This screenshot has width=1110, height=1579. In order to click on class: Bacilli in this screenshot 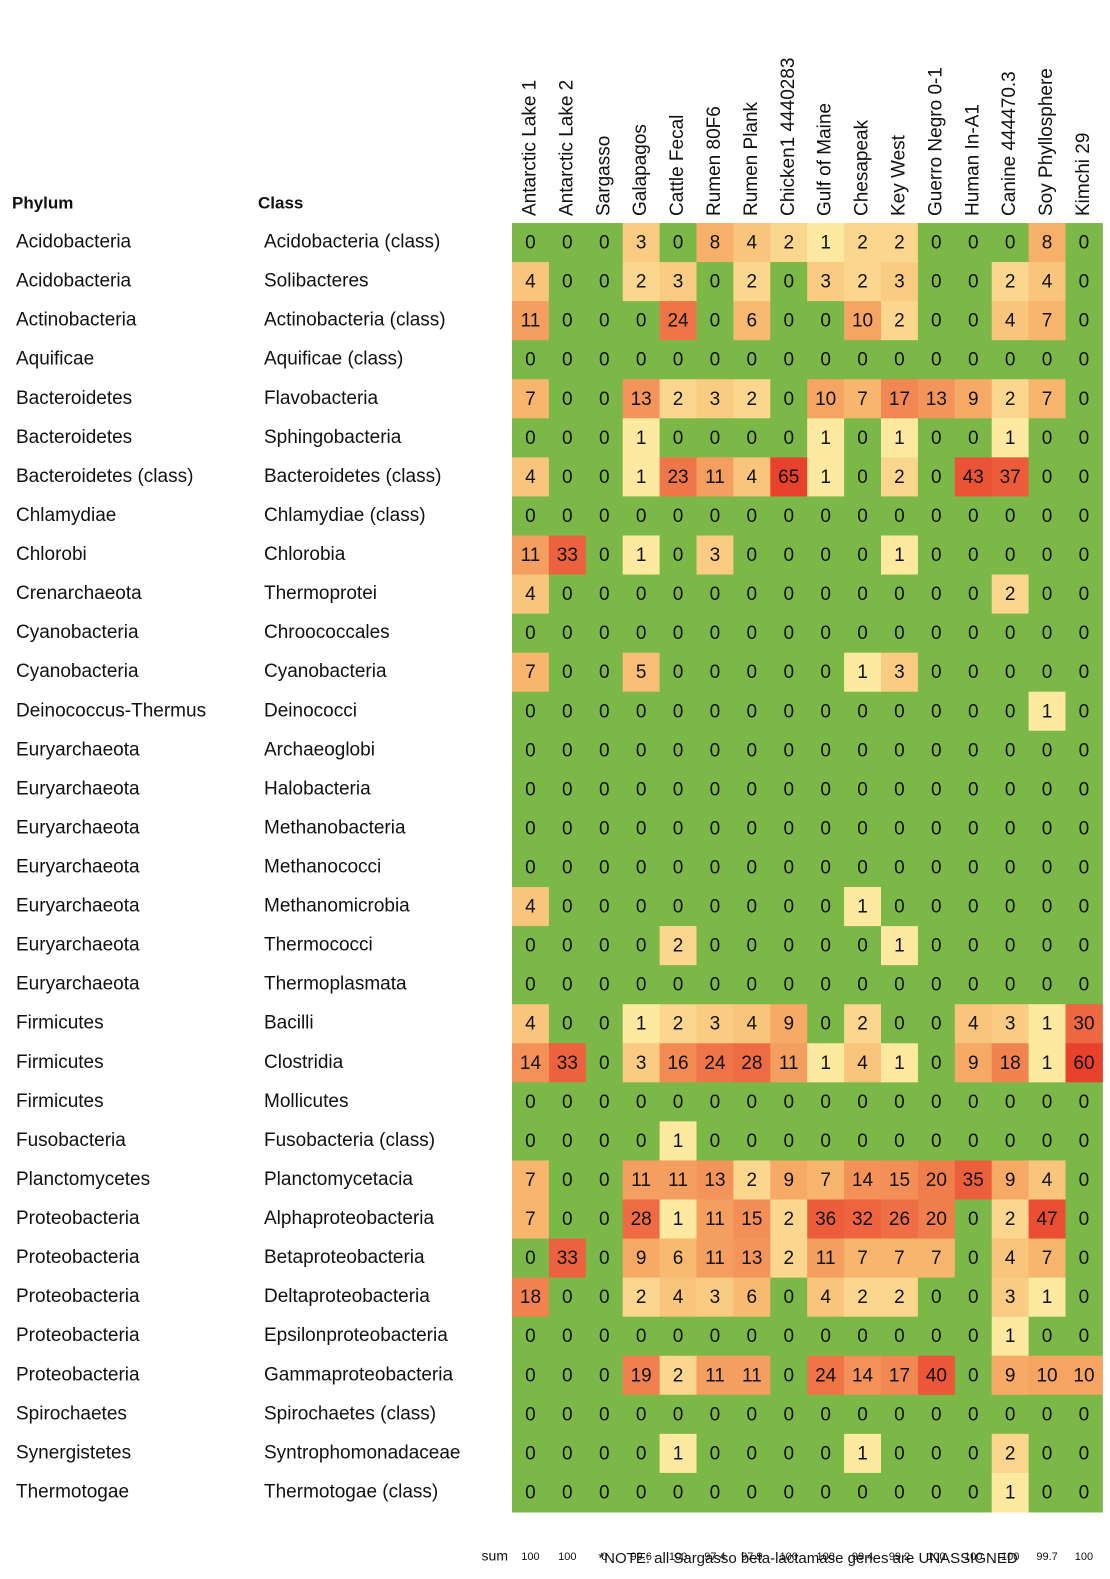, I will do `click(289, 1023)`.